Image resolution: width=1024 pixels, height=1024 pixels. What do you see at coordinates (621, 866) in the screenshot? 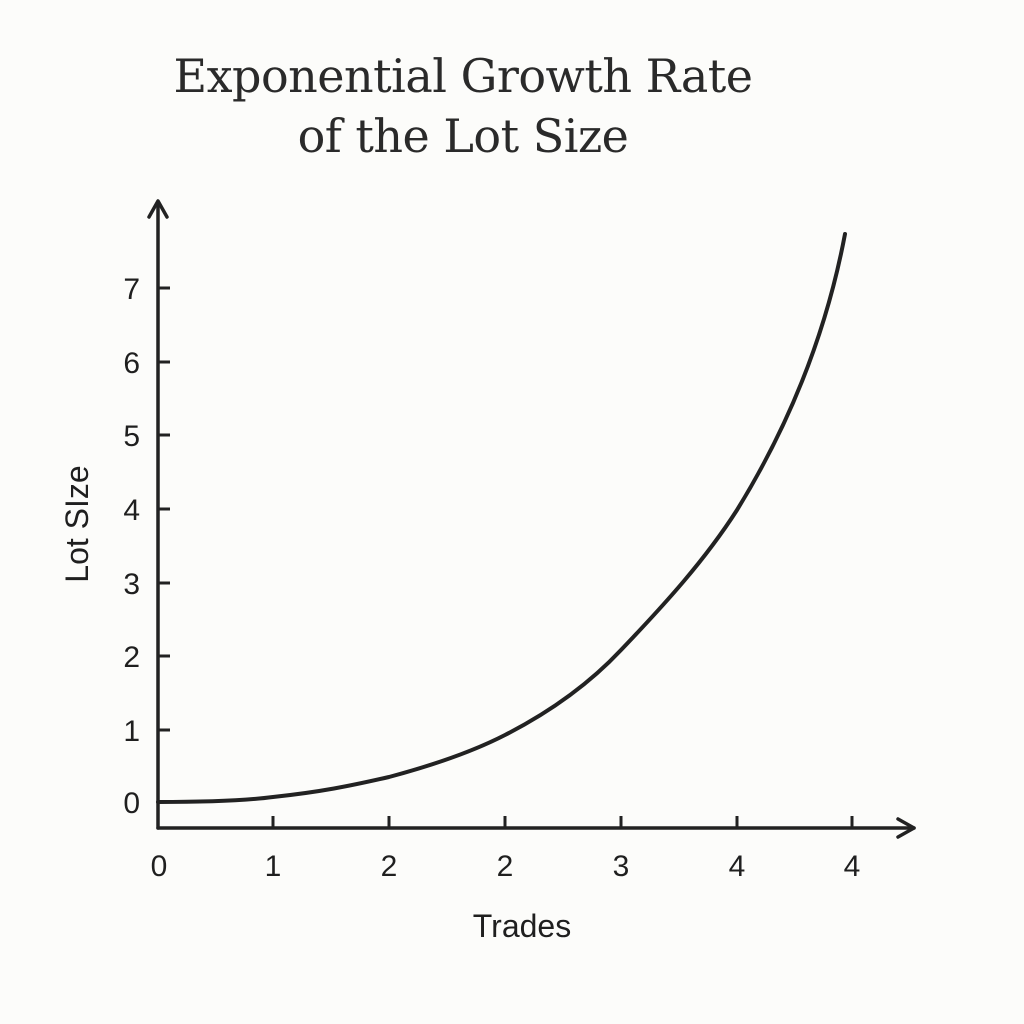
I see `x-tick-label: 3` at bounding box center [621, 866].